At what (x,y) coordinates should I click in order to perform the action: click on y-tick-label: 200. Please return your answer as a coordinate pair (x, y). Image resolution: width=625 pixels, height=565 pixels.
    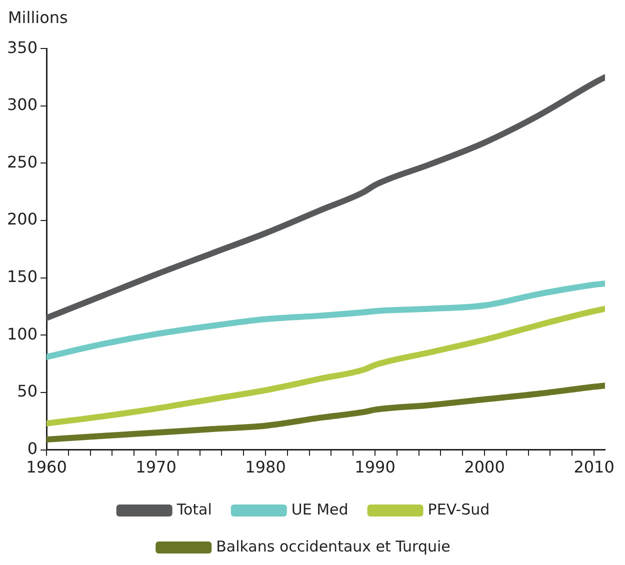
    Looking at the image, I should click on (22, 219).